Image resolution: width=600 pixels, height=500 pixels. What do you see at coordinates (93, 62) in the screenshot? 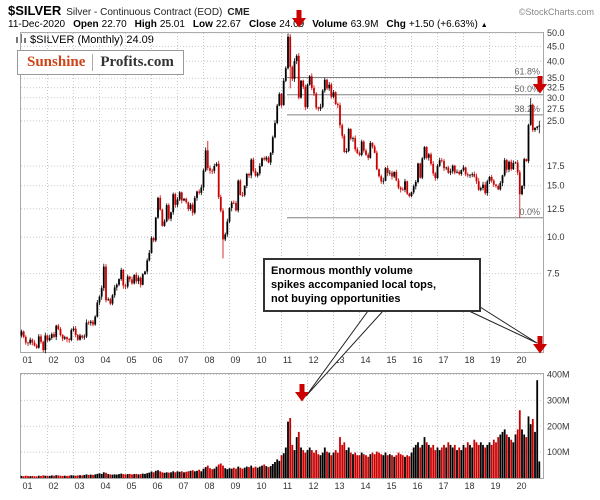
I see `logo-divider` at bounding box center [93, 62].